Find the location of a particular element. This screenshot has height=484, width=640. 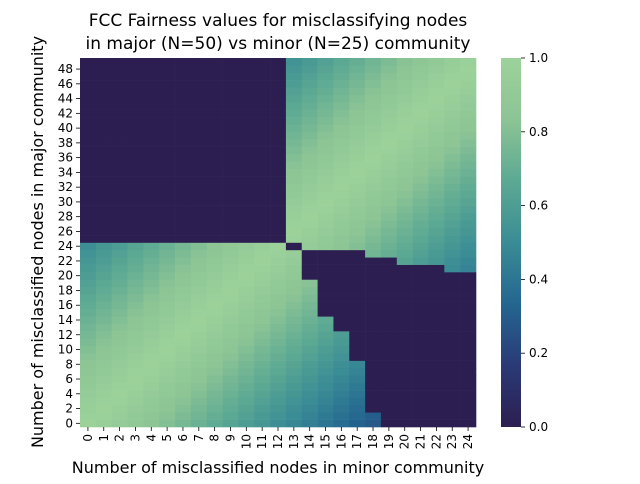

y-tick-label: 6 is located at coordinates (69, 379).